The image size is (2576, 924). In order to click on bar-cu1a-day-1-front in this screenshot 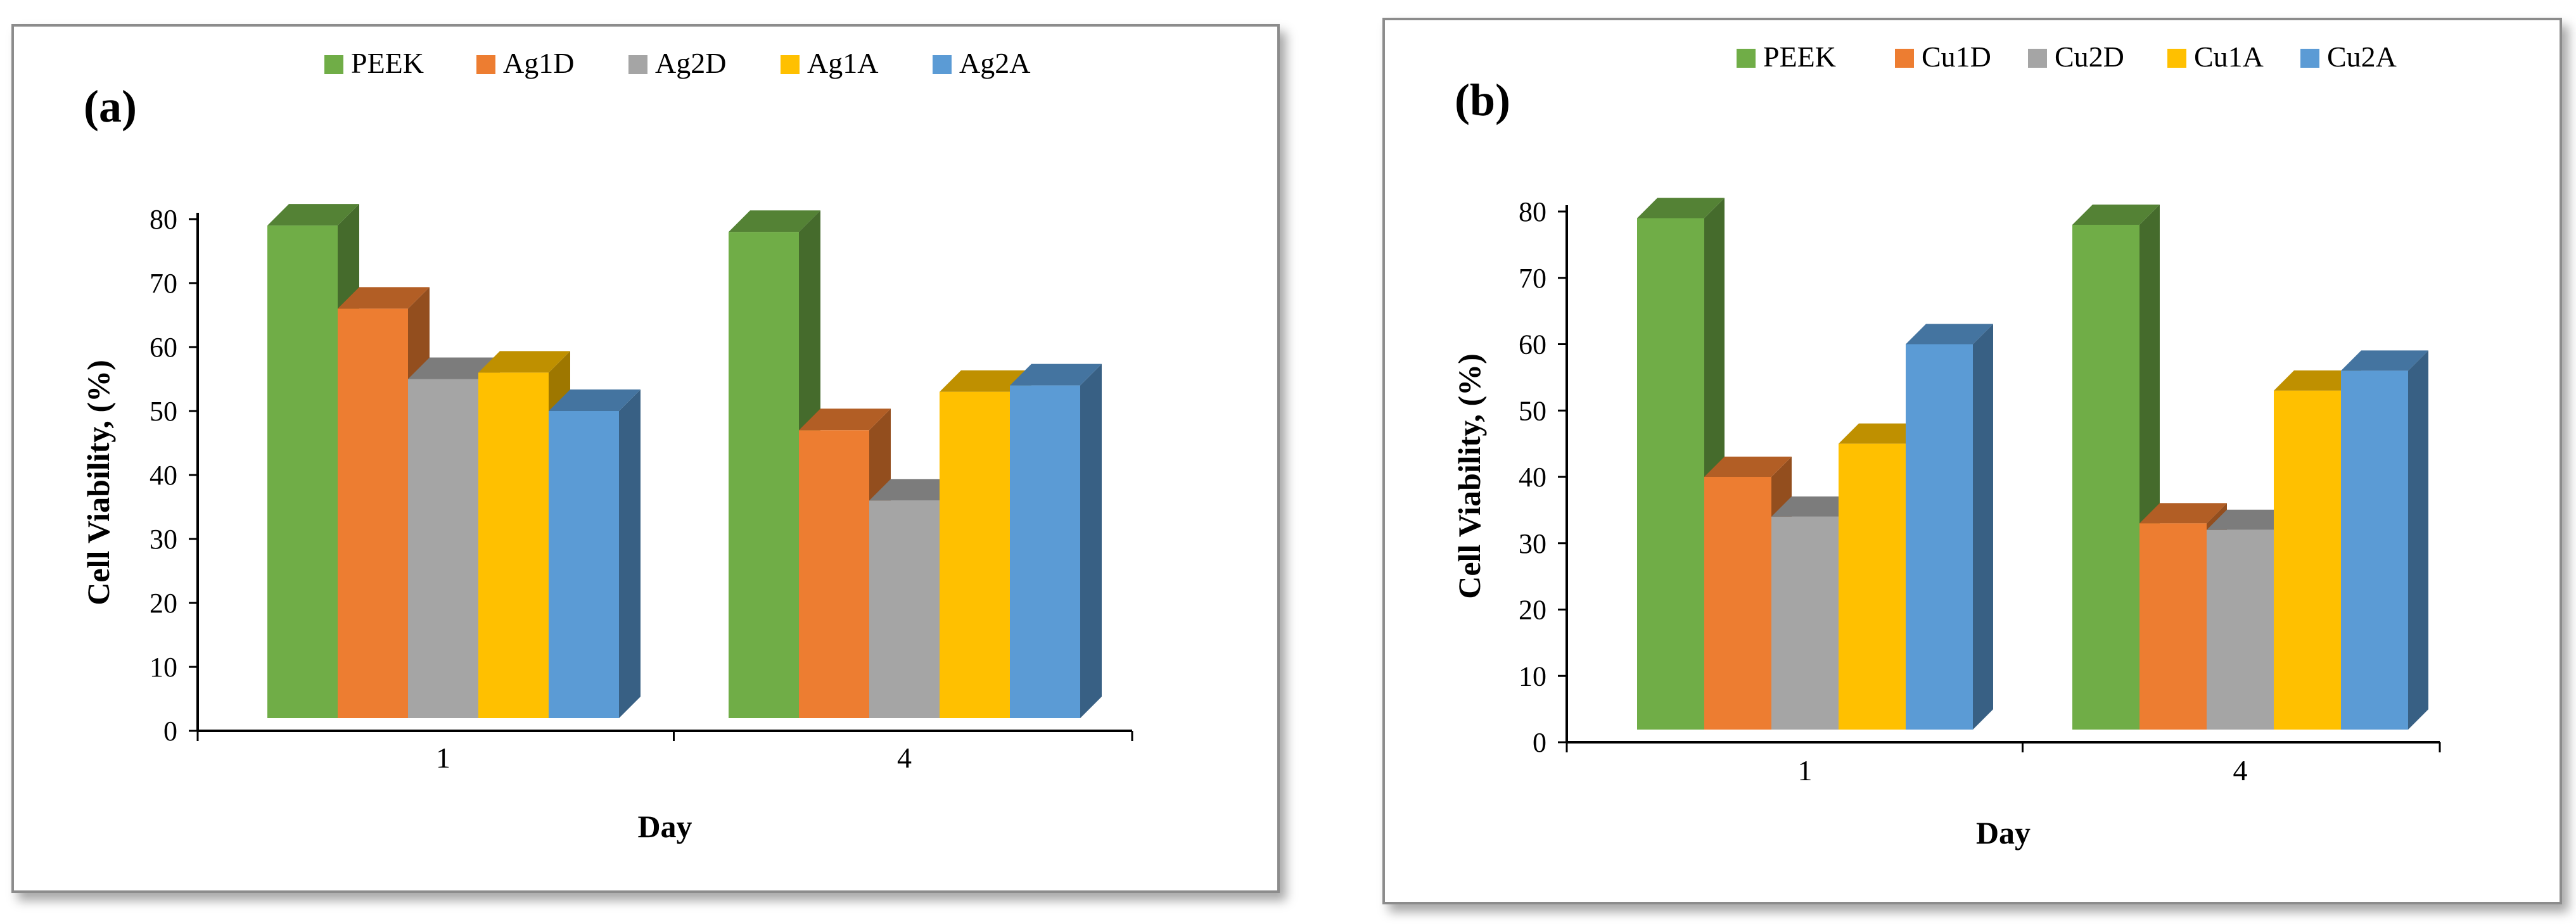, I will do `click(1873, 586)`.